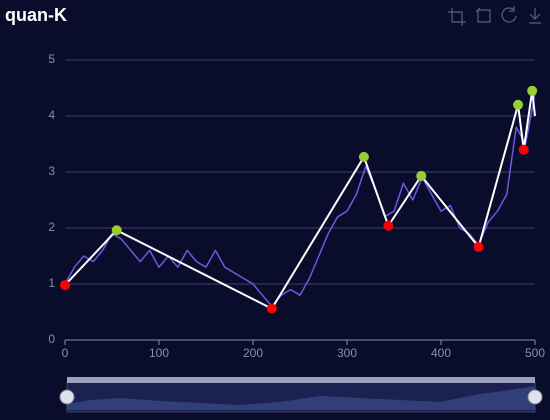 The width and height of the screenshot is (550, 420). What do you see at coordinates (535, 16) in the screenshot?
I see `save-icon` at bounding box center [535, 16].